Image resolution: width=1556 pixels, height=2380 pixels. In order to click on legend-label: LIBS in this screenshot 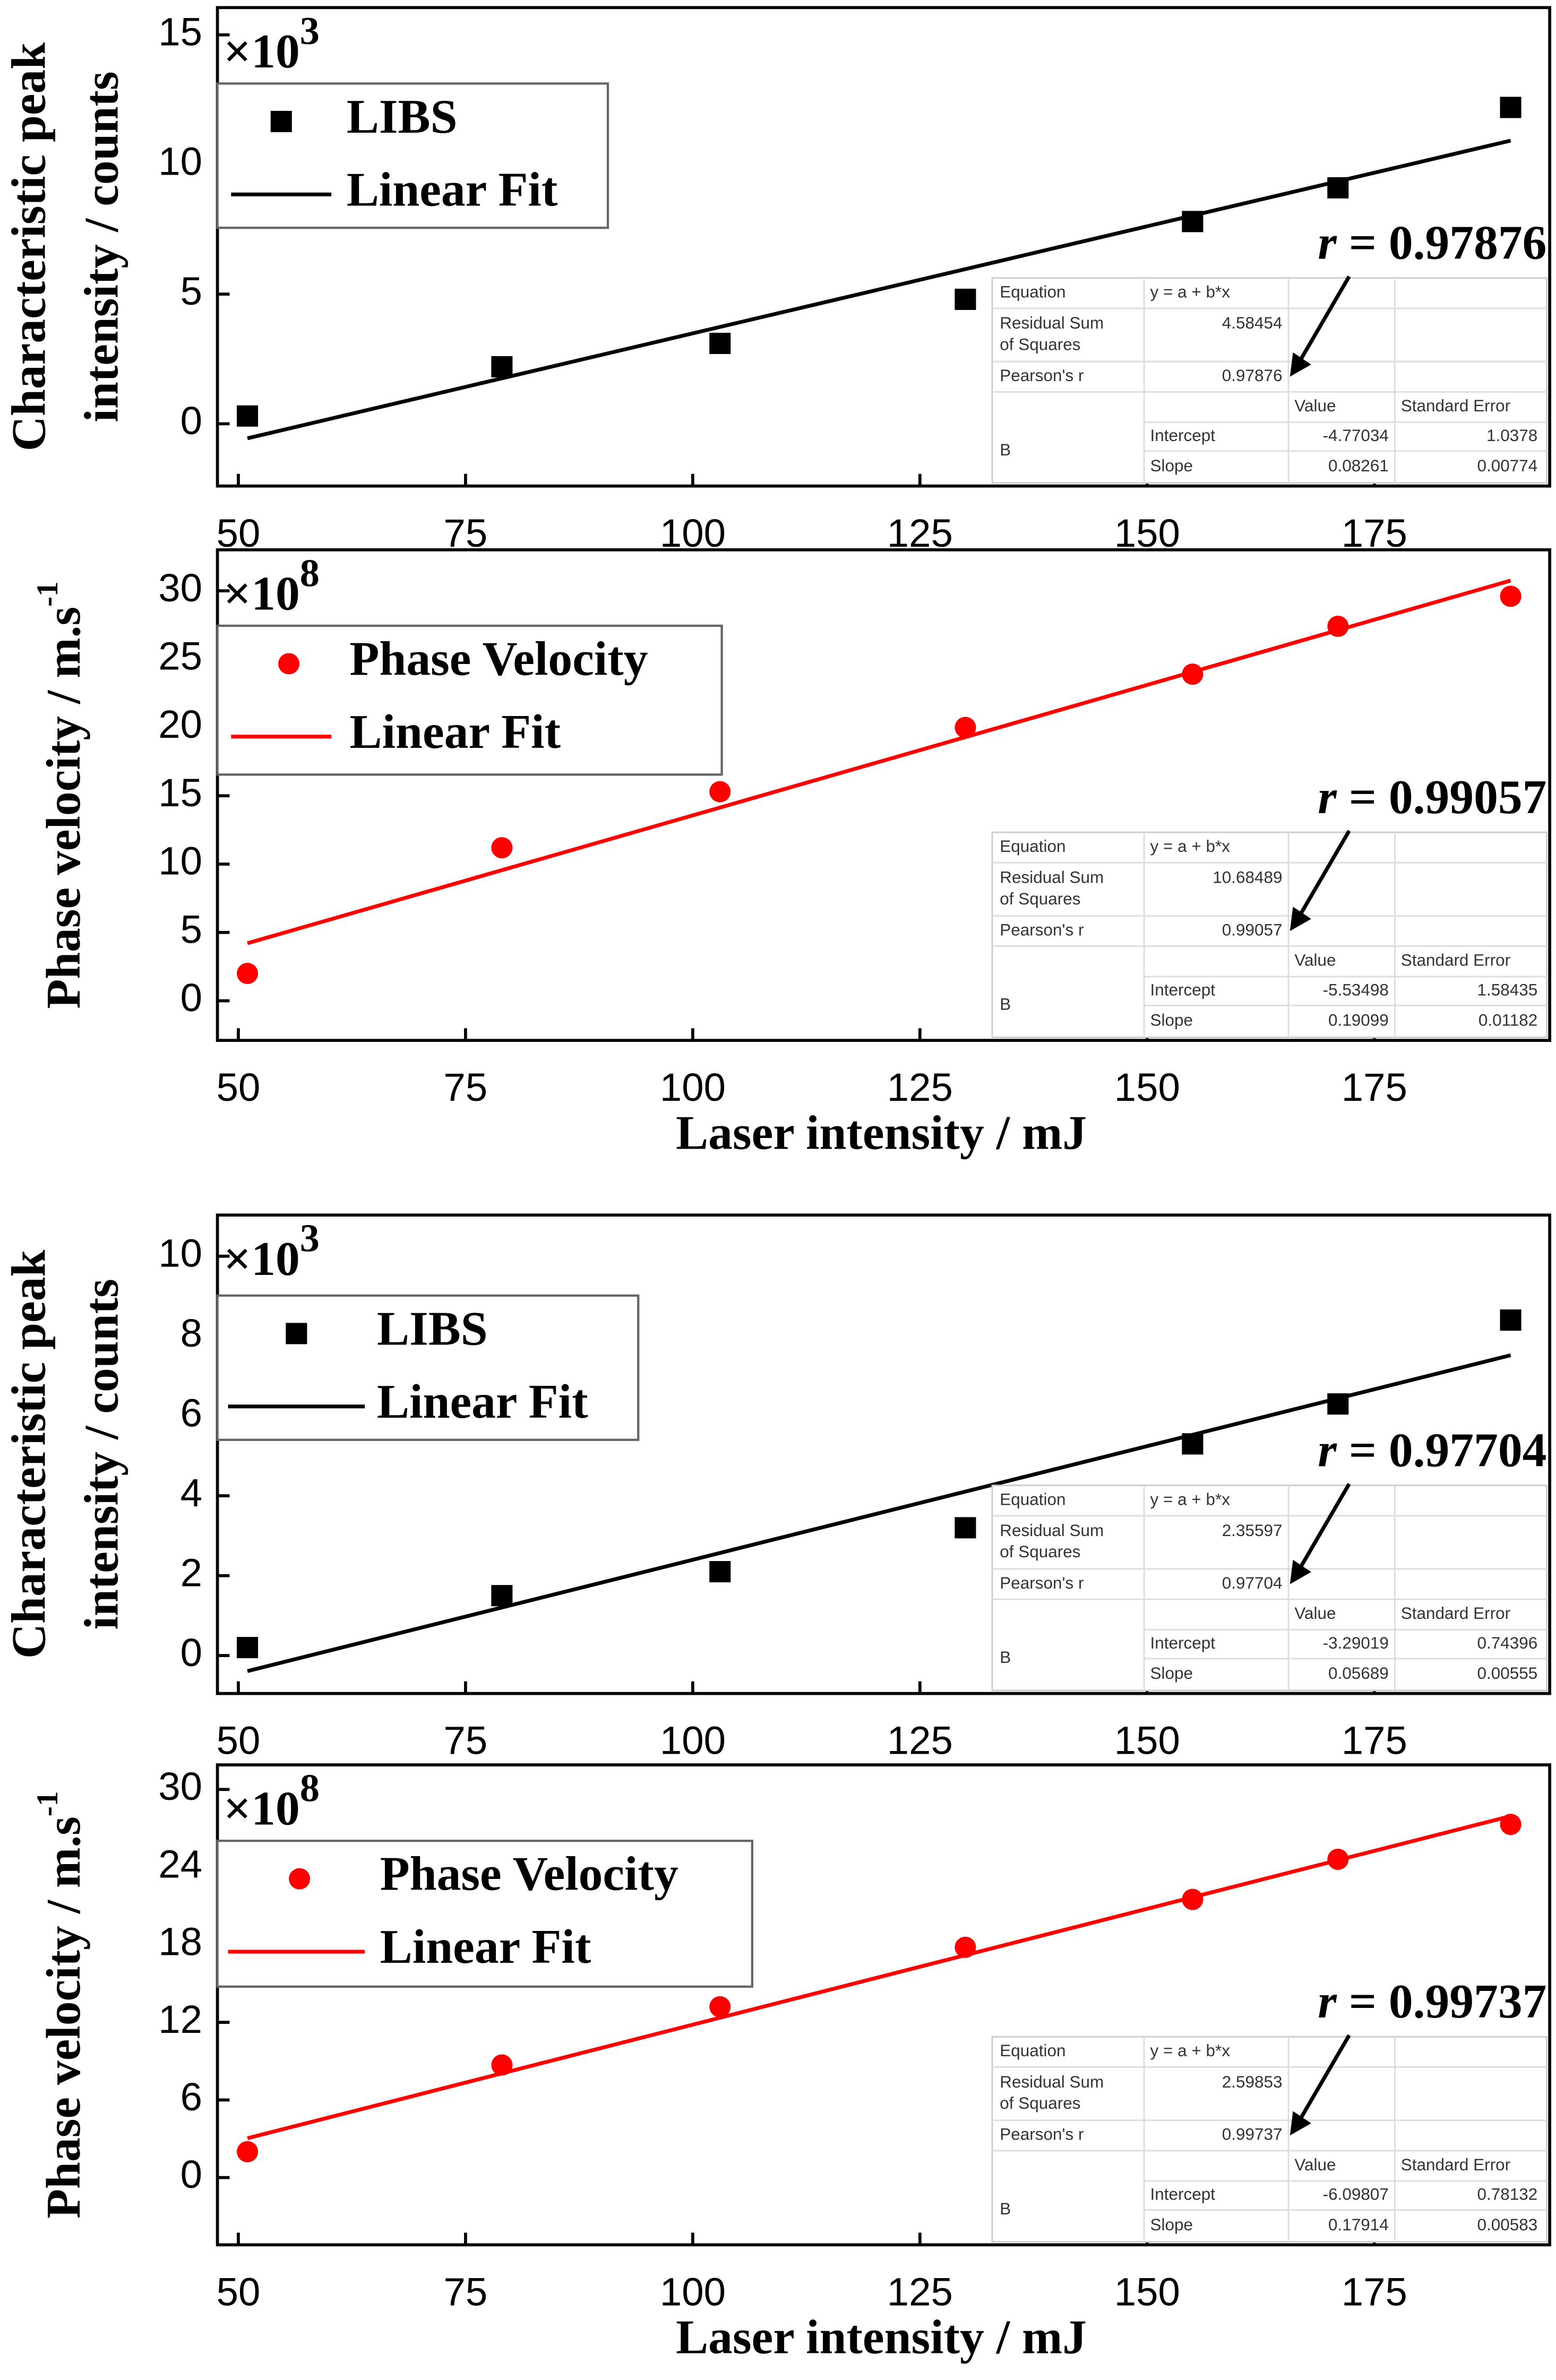, I will do `click(402, 116)`.